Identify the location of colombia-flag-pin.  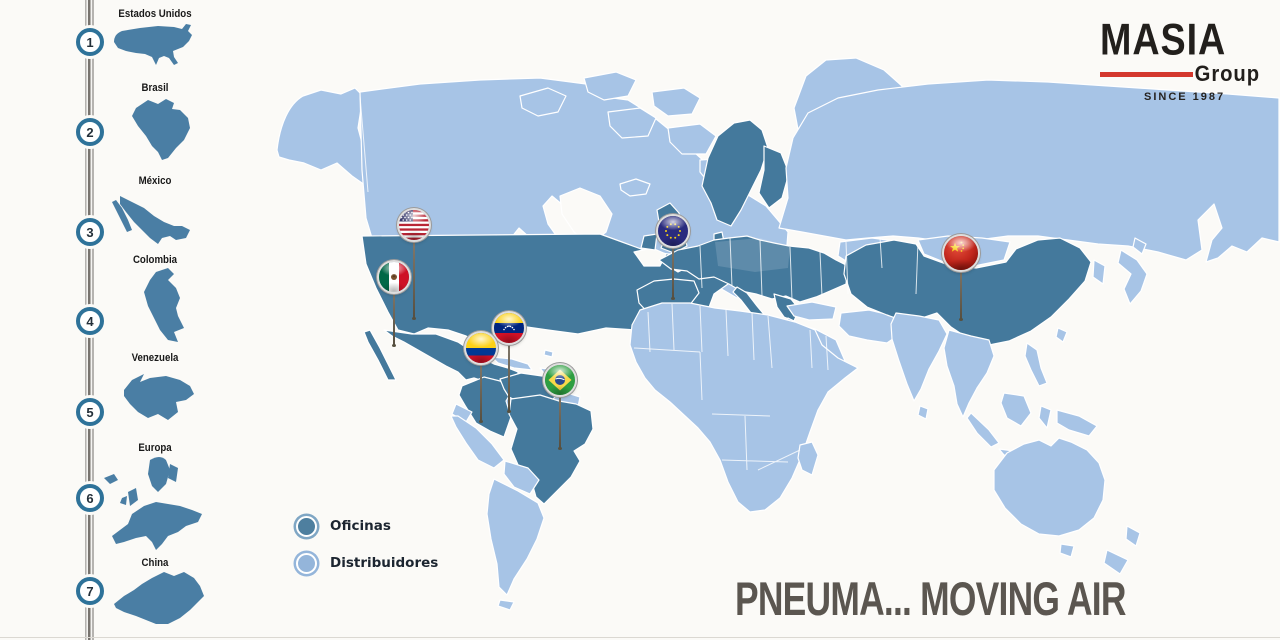
(481, 378).